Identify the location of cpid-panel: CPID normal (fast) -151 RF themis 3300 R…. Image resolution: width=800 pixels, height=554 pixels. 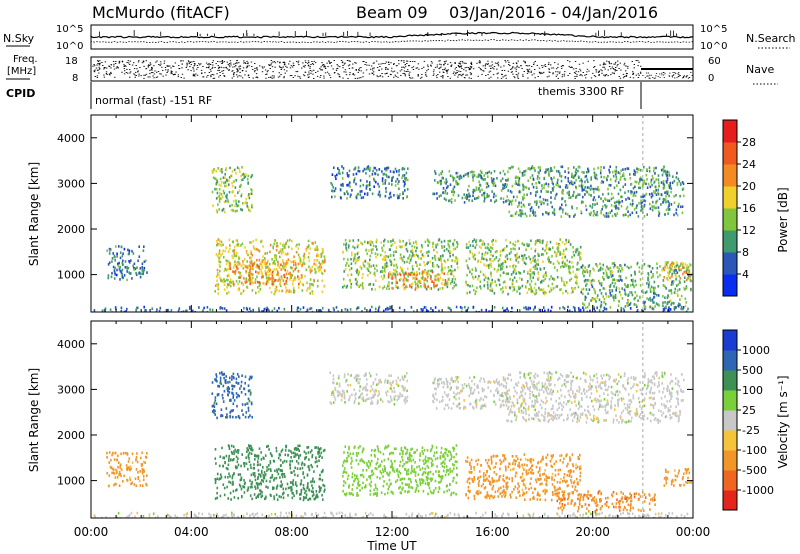
(324, 95).